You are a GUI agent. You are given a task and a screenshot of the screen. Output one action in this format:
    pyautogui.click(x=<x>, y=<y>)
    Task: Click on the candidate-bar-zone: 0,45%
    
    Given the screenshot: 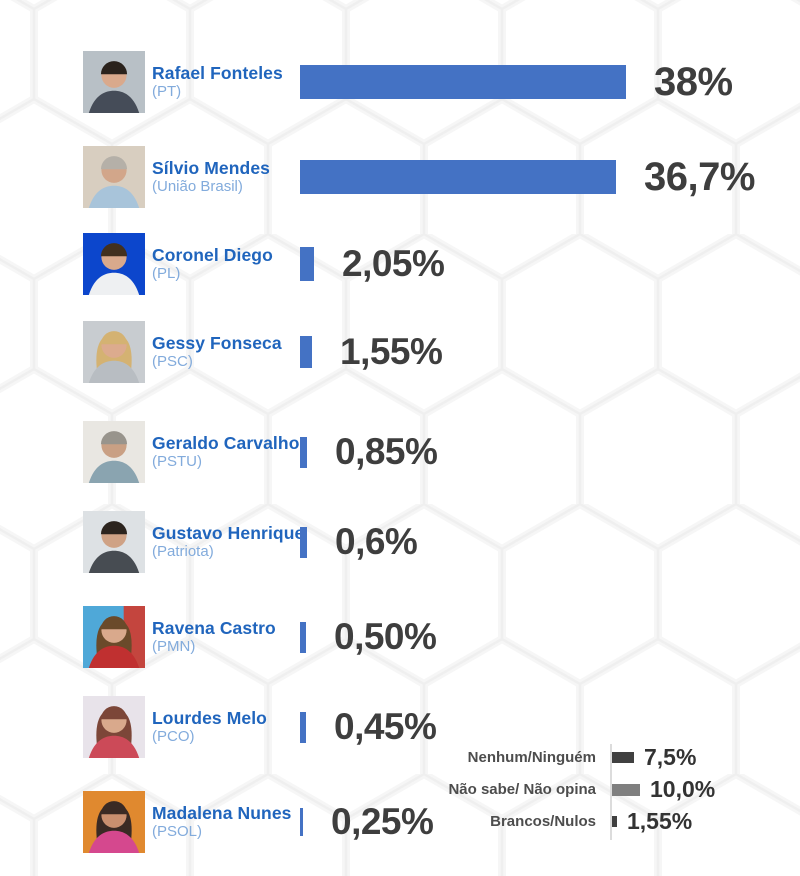 What is the action you would take?
    pyautogui.click(x=368, y=727)
    